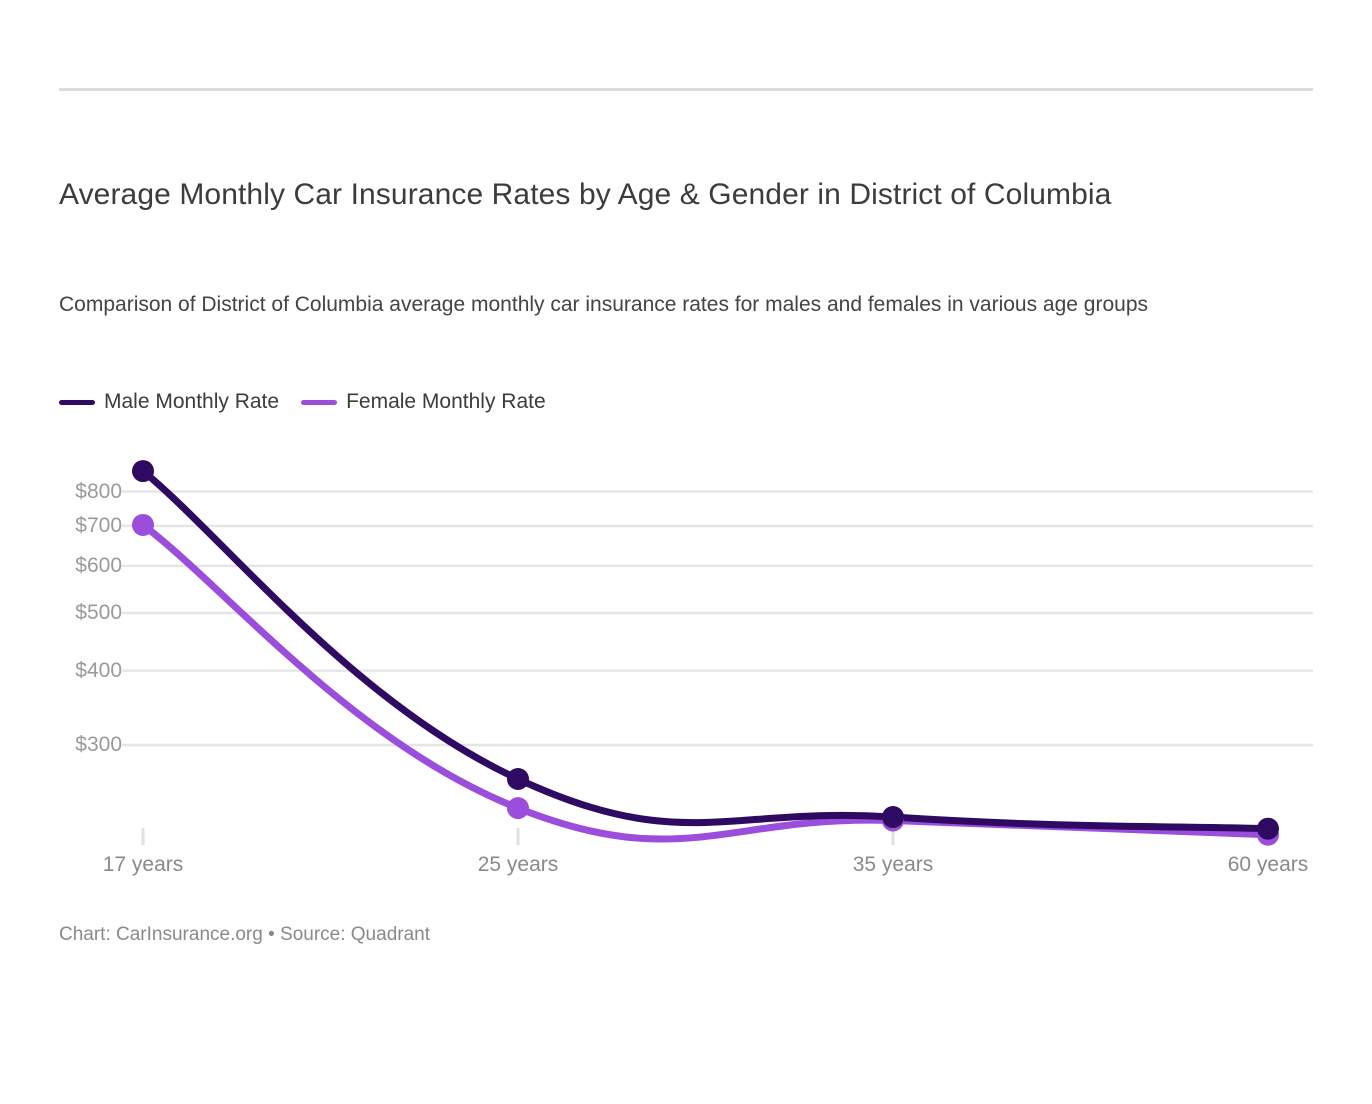 The width and height of the screenshot is (1372, 1104). What do you see at coordinates (705, 836) in the screenshot?
I see `x-tick-marks` at bounding box center [705, 836].